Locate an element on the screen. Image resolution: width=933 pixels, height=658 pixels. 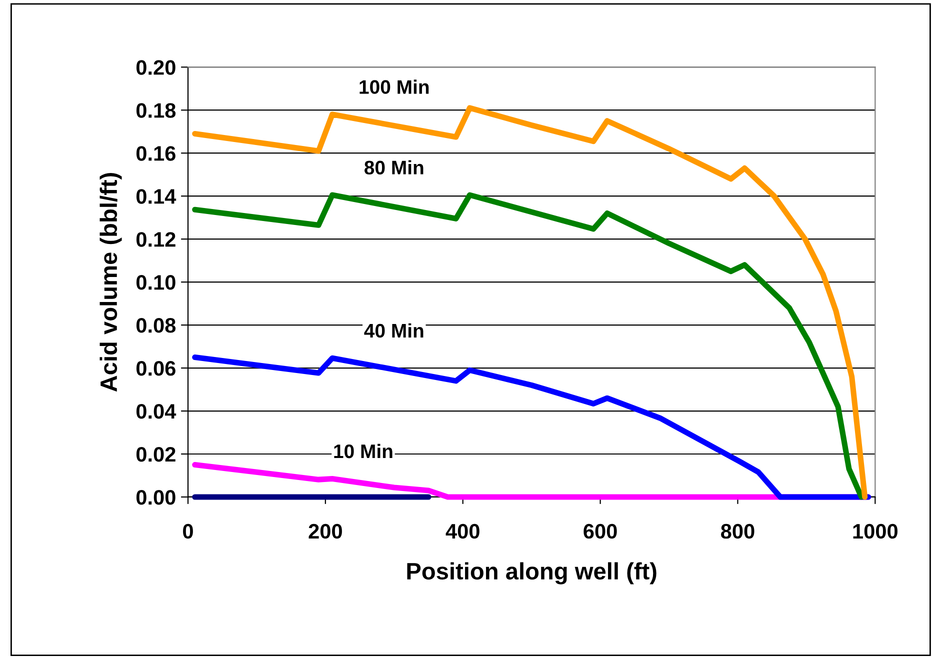
y-axis-title: Acid volume (bbl/ft) is located at coordinates (111, 282).